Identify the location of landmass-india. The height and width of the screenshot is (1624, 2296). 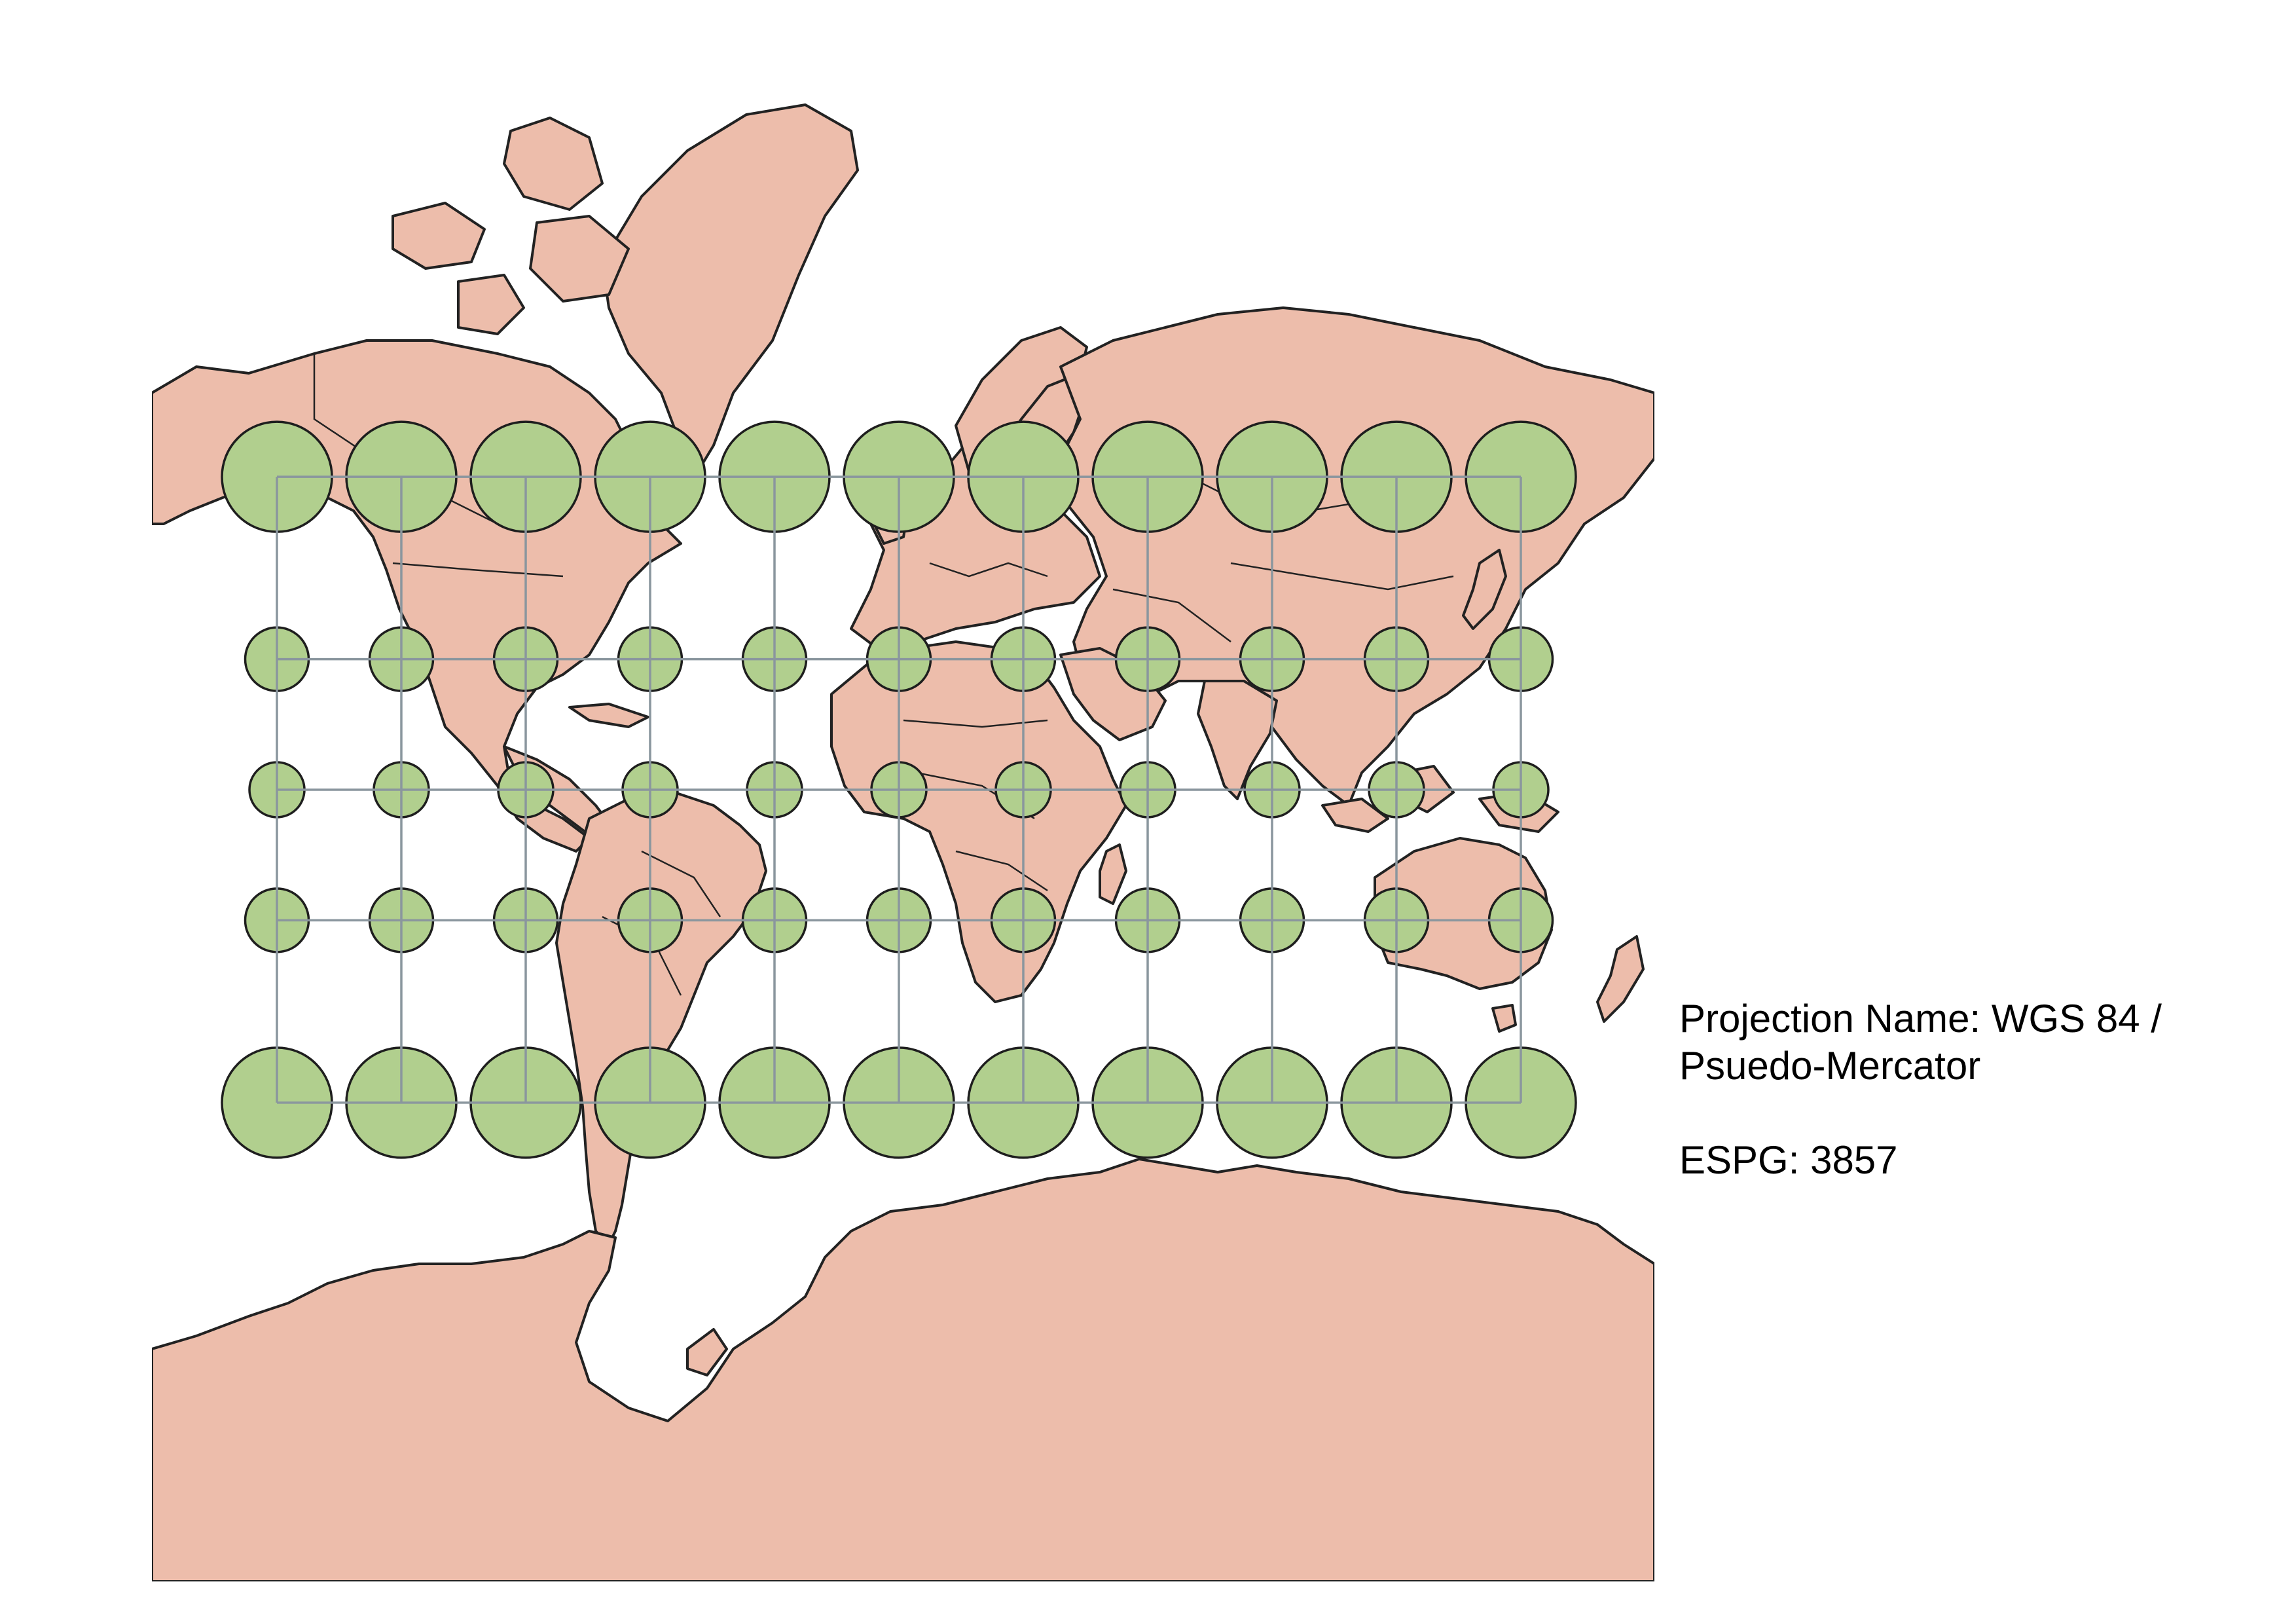
(1237, 740).